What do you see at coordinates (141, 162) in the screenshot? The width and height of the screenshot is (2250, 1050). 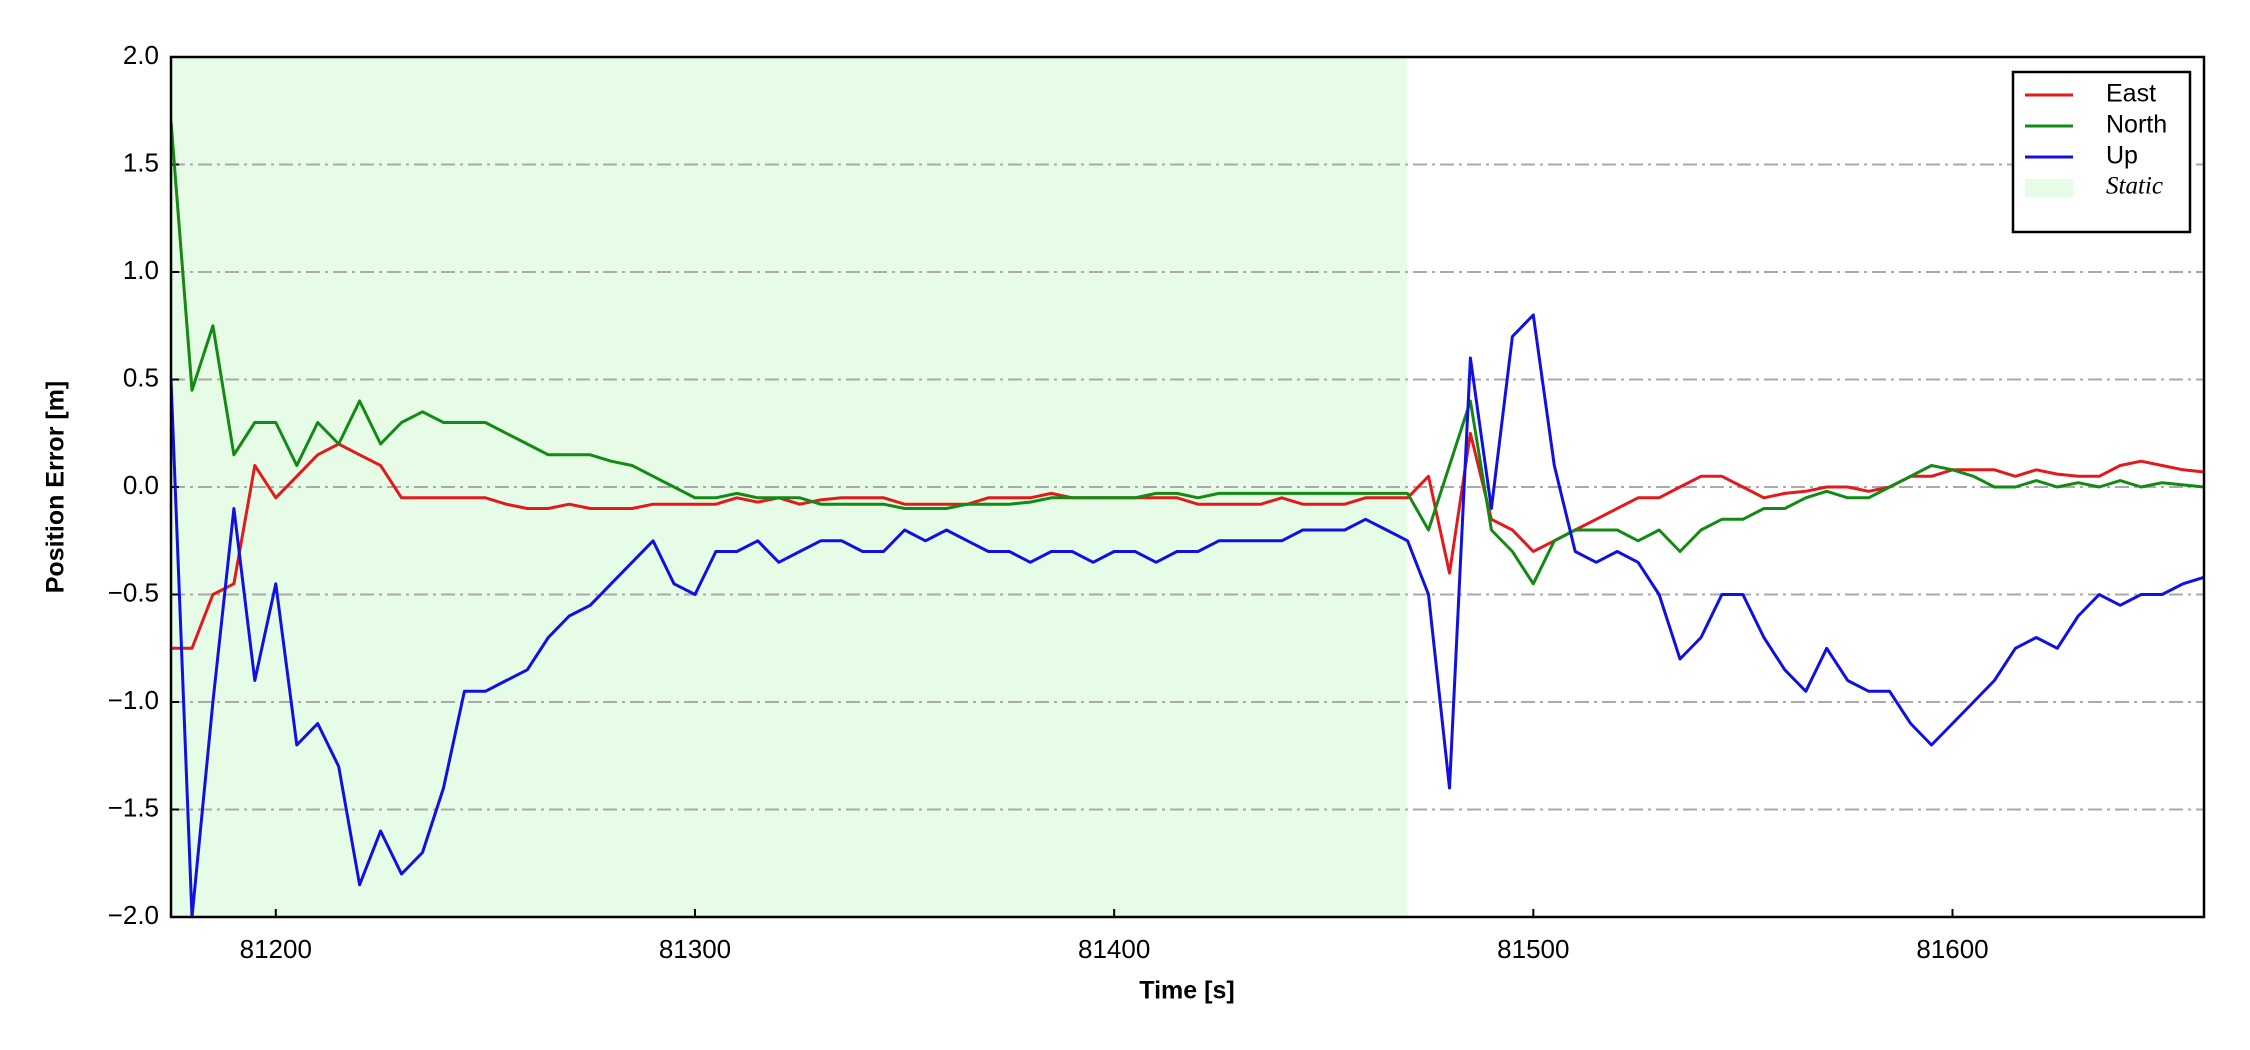 I see `y-tick-label: 1.5` at bounding box center [141, 162].